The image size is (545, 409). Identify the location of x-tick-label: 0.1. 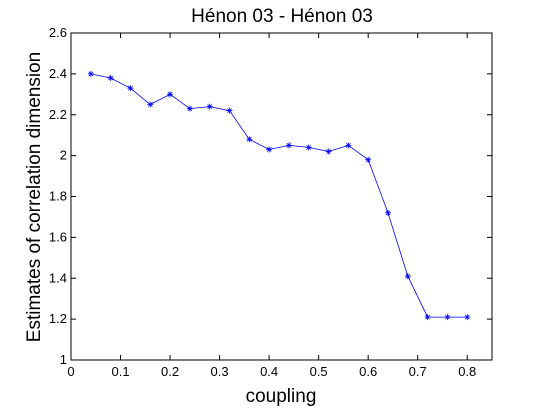
(120, 371).